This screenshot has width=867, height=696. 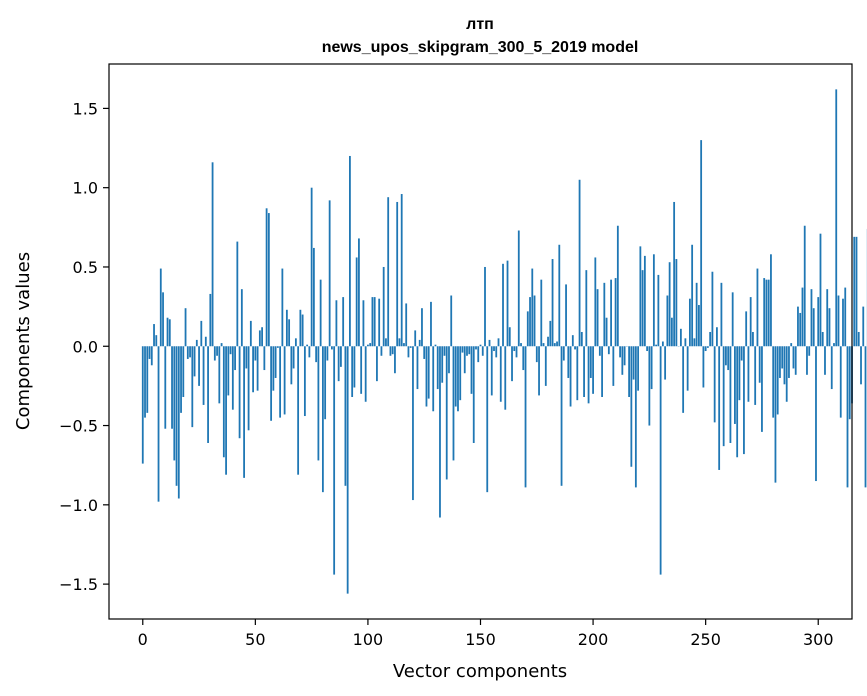 What do you see at coordinates (480, 639) in the screenshot?
I see `x-tick-label: 150` at bounding box center [480, 639].